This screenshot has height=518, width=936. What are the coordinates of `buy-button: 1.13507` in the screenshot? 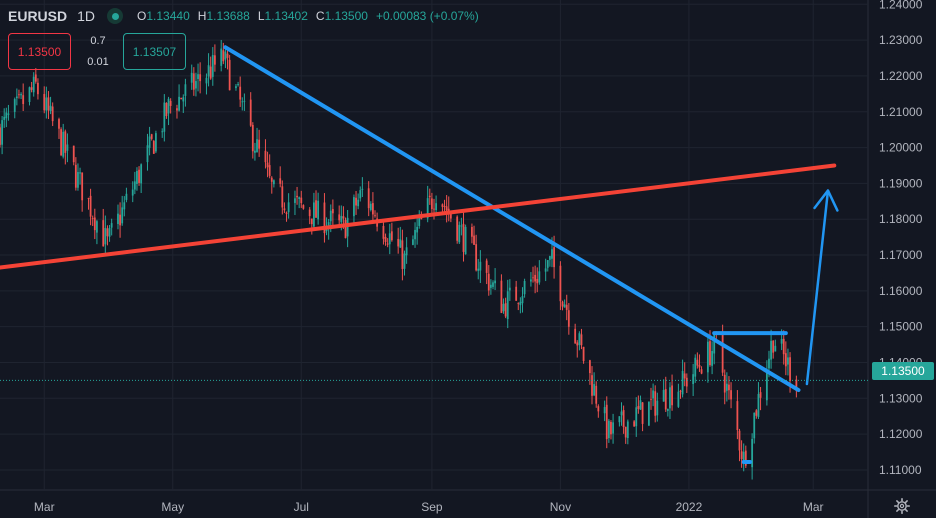 It's located at (154, 51).